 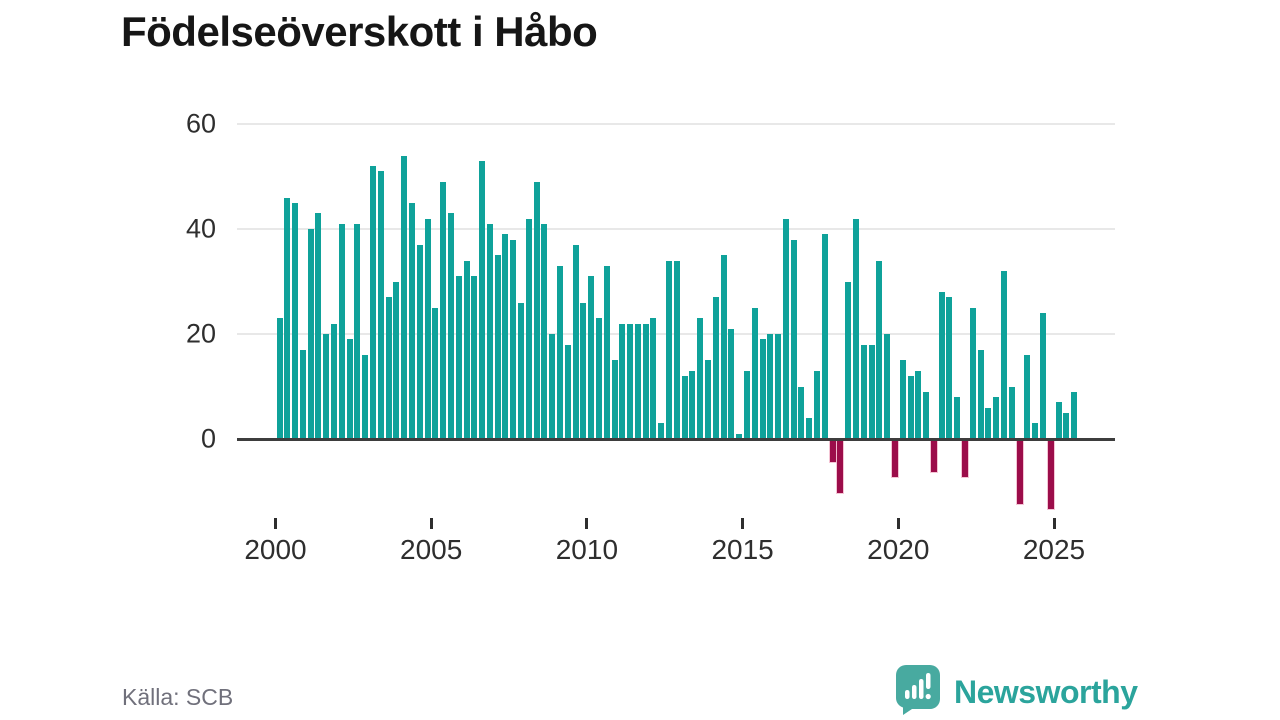 I want to click on y-axis-label: 40, so click(x=200, y=228).